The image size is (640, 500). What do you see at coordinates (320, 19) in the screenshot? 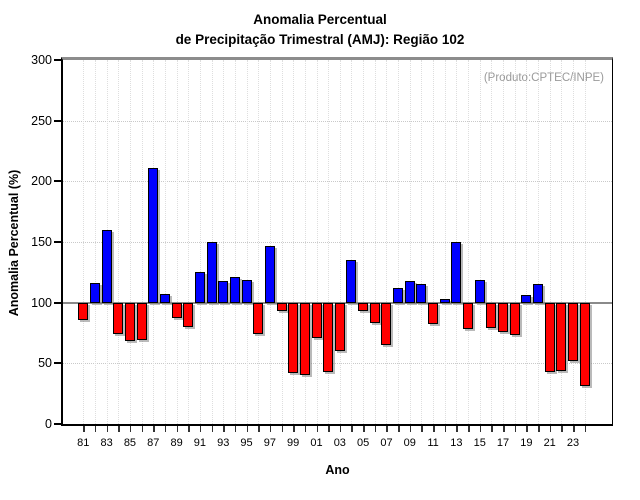
I see `chart-title-line1: Anomalia Percentual` at bounding box center [320, 19].